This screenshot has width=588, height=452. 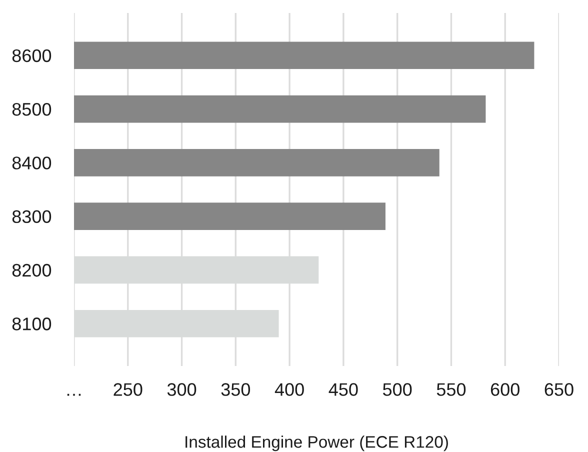 What do you see at coordinates (559, 389) in the screenshot?
I see `x-tick-label: 650` at bounding box center [559, 389].